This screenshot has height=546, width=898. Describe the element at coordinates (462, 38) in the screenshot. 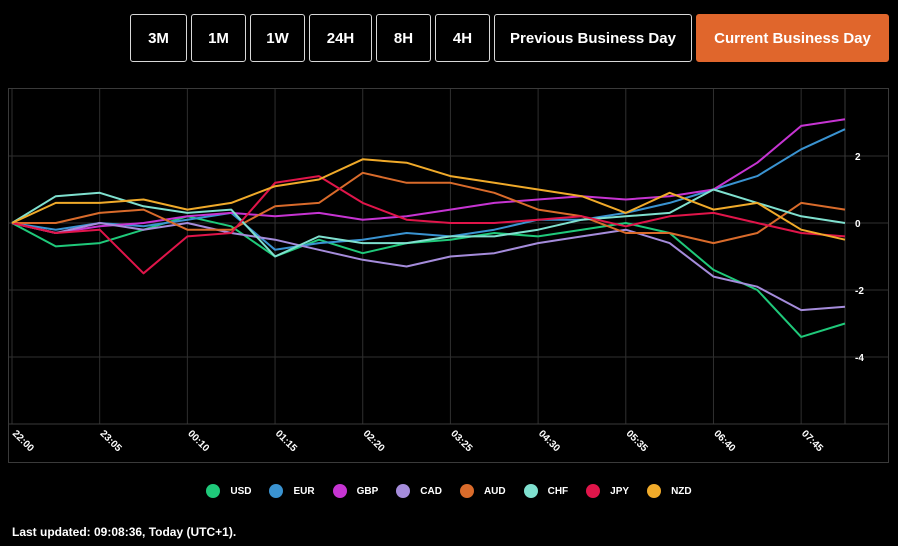

I see `range-4h-button: 4H` at that location.